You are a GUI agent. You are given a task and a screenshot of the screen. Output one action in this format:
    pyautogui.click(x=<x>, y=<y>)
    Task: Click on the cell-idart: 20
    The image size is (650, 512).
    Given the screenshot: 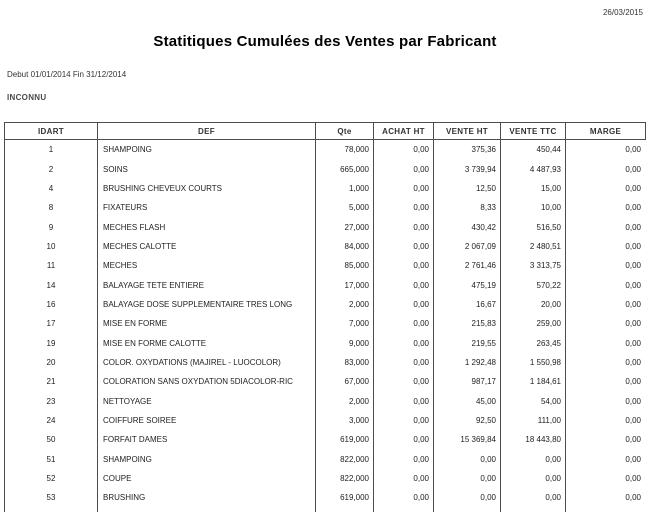 What is the action you would take?
    pyautogui.click(x=51, y=362)
    